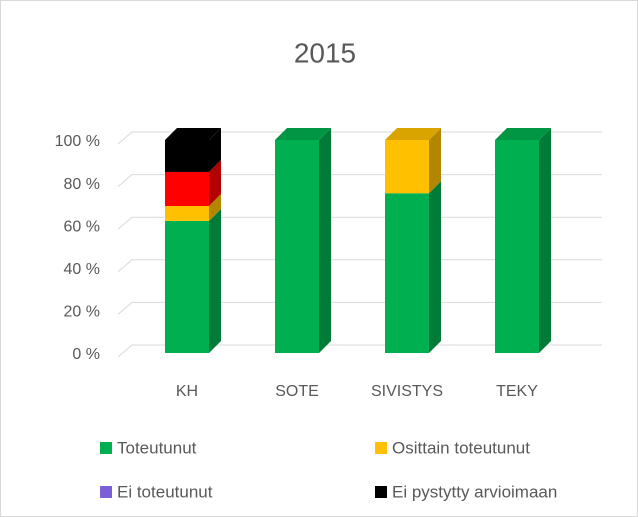  I want to click on x-tick-label: SOTE, so click(297, 391).